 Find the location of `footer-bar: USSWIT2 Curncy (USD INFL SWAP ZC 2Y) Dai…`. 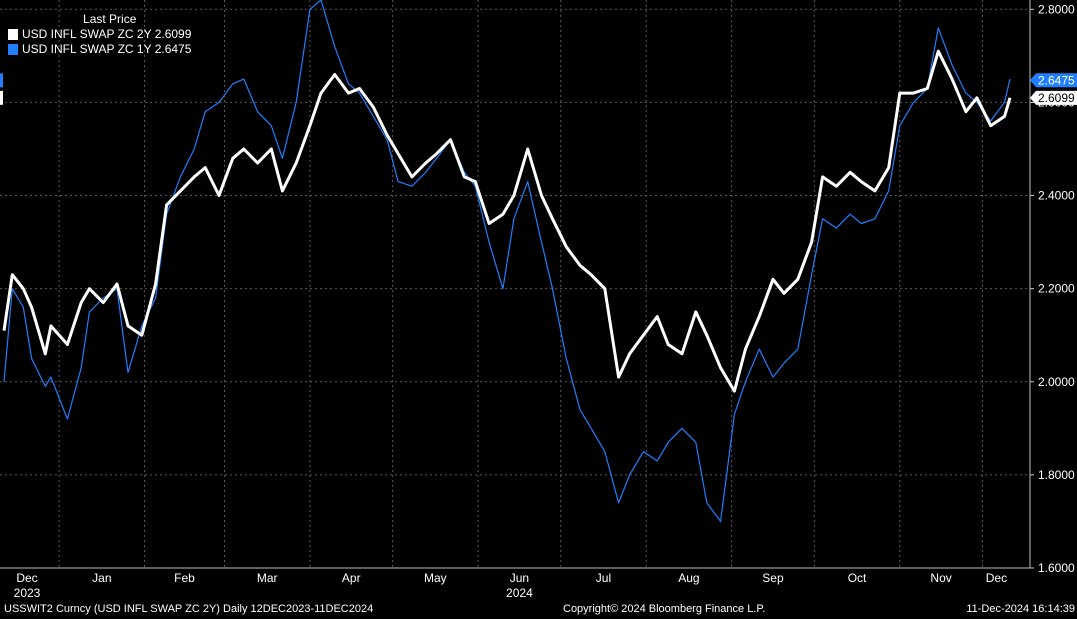

footer-bar: USSWIT2 Curncy (USD INFL SWAP ZC 2Y) Dai… is located at coordinates (538, 611).